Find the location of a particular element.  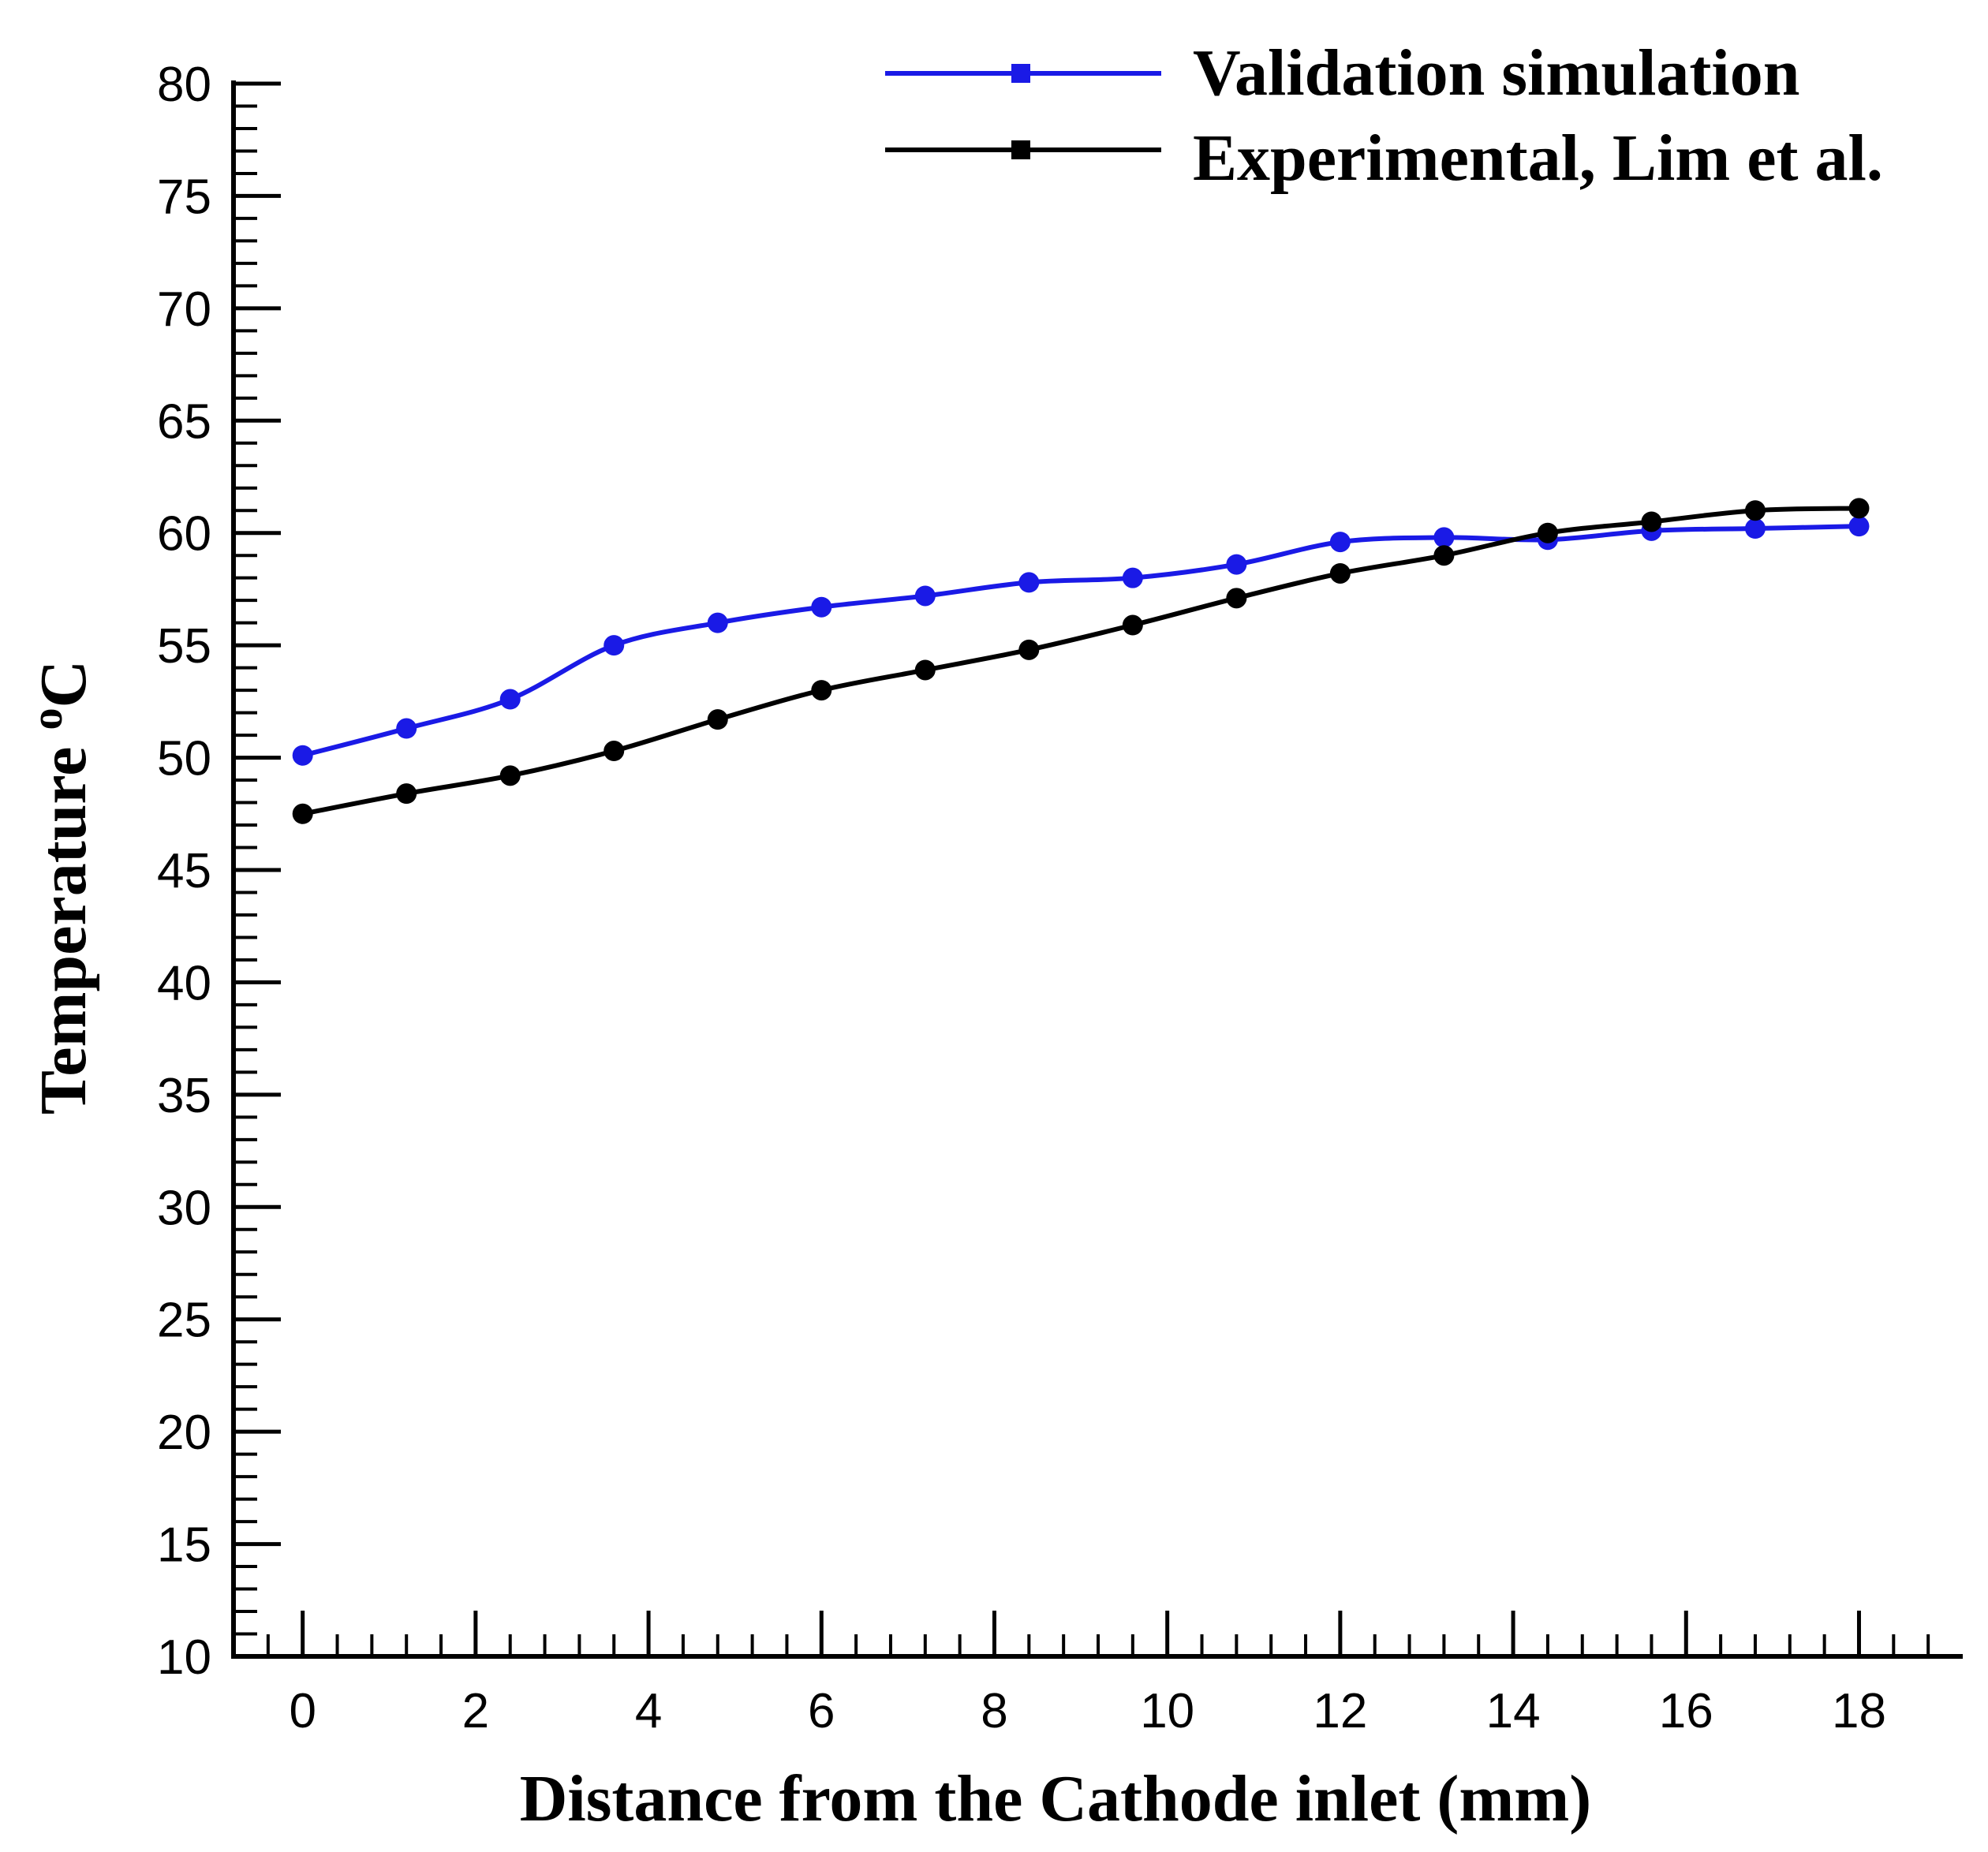

series-layer is located at coordinates (1081, 661).